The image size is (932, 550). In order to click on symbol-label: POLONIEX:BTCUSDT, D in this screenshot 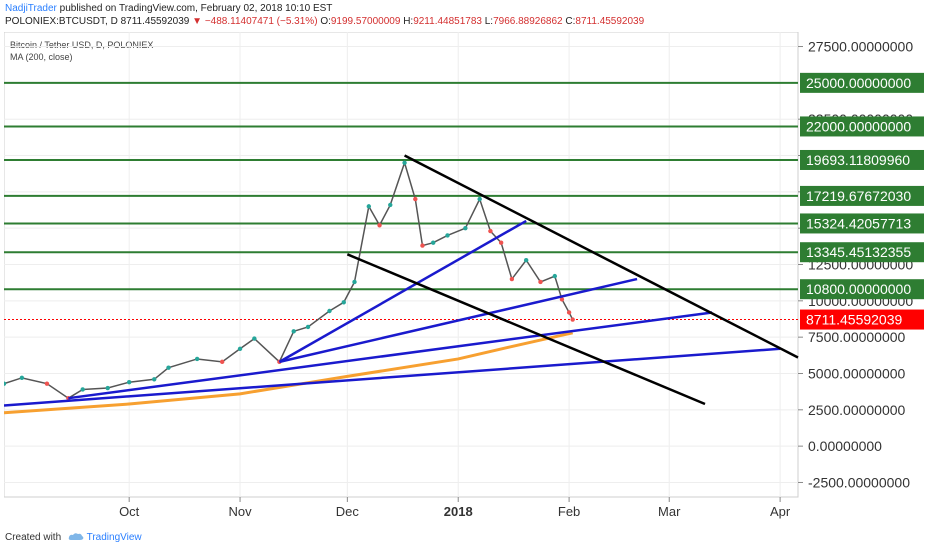, I will do `click(61, 21)`.